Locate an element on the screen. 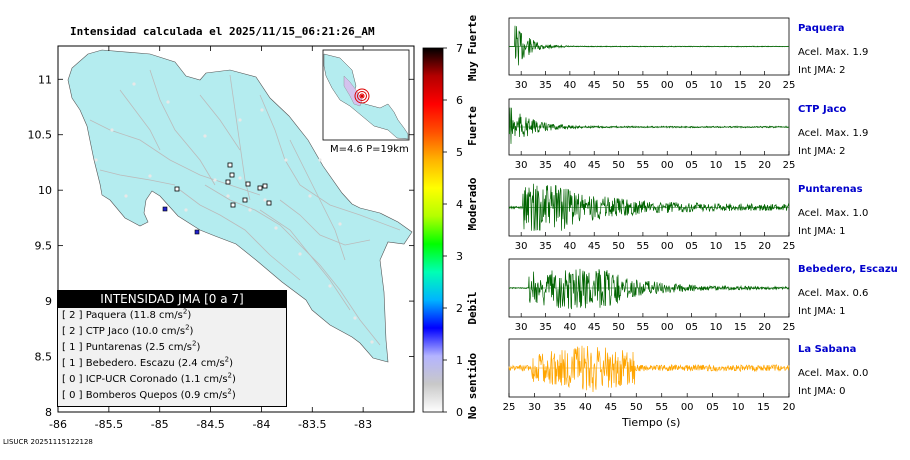 Image resolution: width=910 pixels, height=460 pixels. scale-tick-label: 5 is located at coordinates (459, 152).